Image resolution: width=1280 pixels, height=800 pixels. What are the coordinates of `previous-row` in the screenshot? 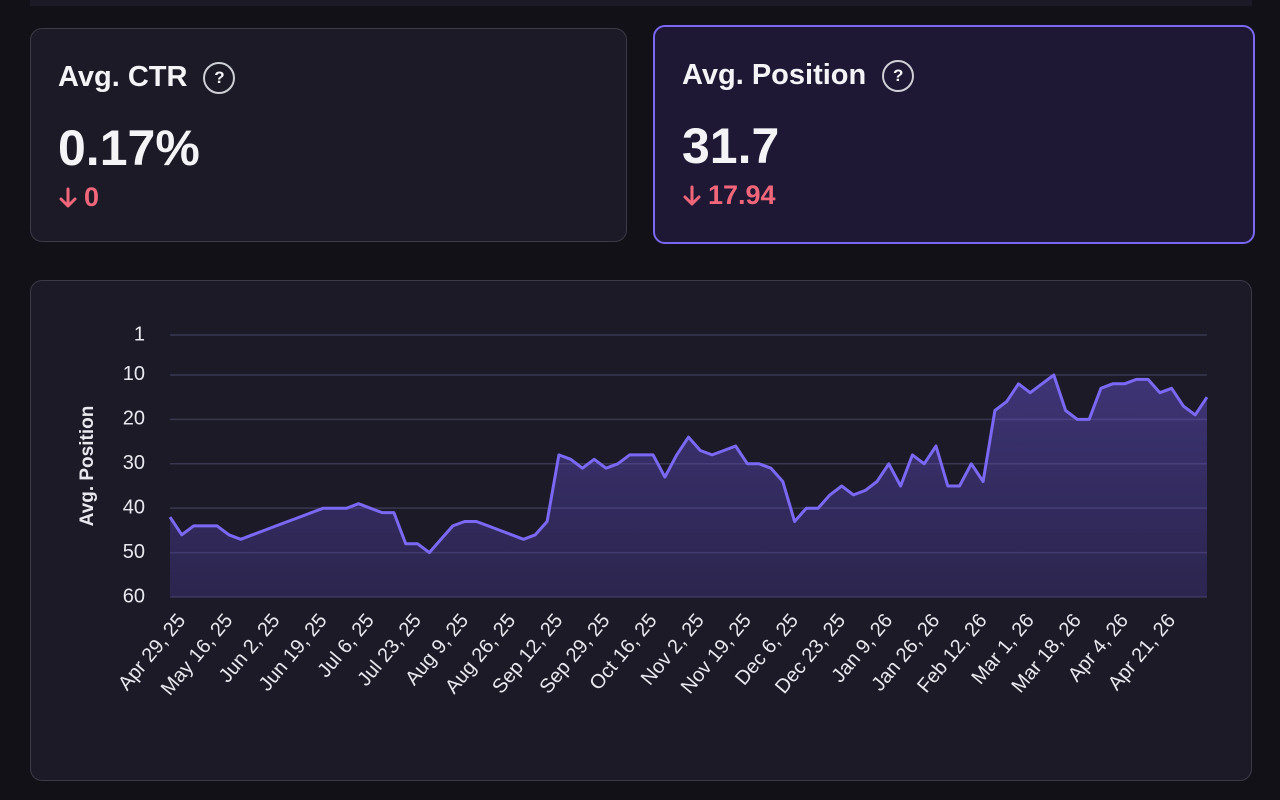 It's located at (641, 3).